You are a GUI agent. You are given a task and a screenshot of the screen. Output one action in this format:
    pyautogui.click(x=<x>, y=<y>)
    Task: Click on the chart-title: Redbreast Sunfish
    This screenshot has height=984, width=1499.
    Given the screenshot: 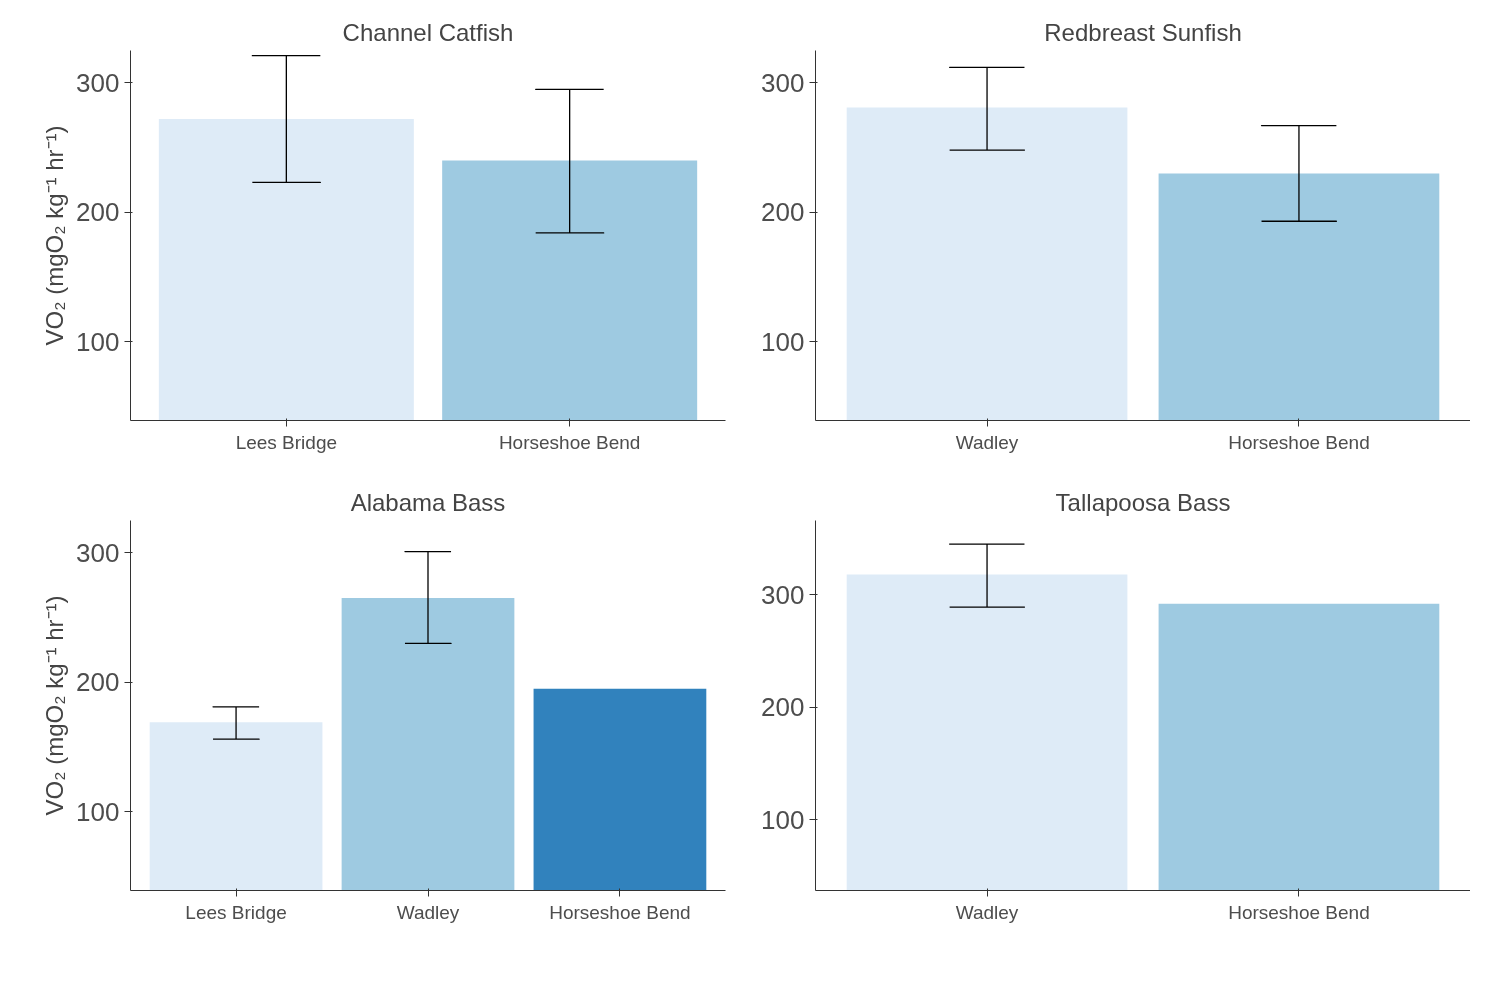 What is the action you would take?
    pyautogui.click(x=1143, y=32)
    